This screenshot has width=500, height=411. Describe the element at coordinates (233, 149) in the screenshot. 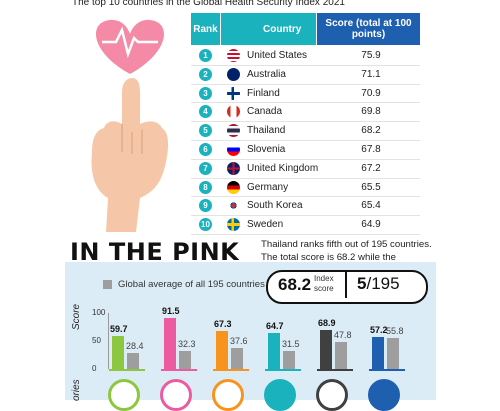

I see `slovenia-flag-icon` at that location.